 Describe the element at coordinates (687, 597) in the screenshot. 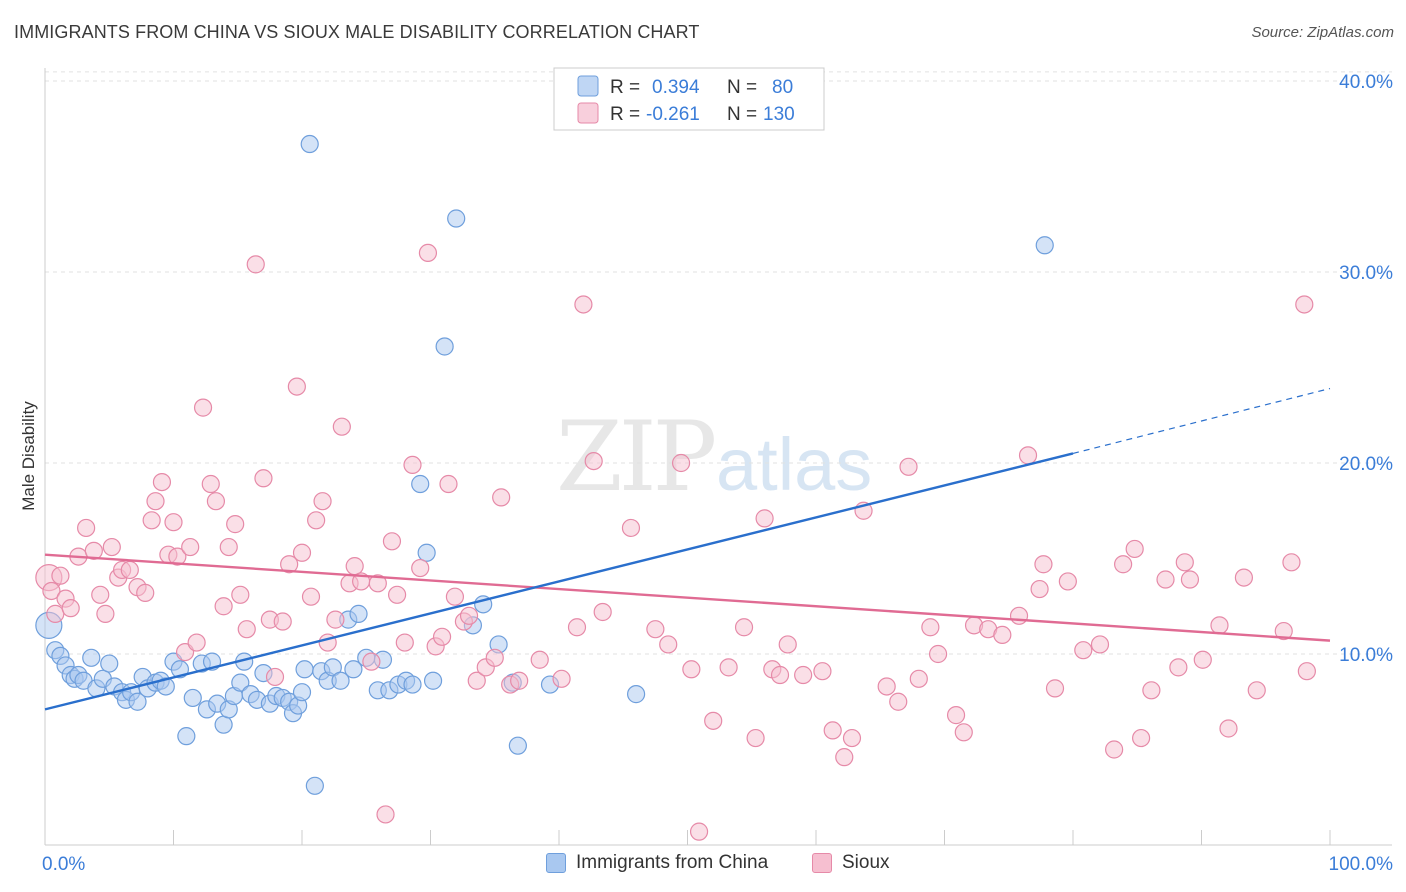

I see `sioux-trend-line` at that location.